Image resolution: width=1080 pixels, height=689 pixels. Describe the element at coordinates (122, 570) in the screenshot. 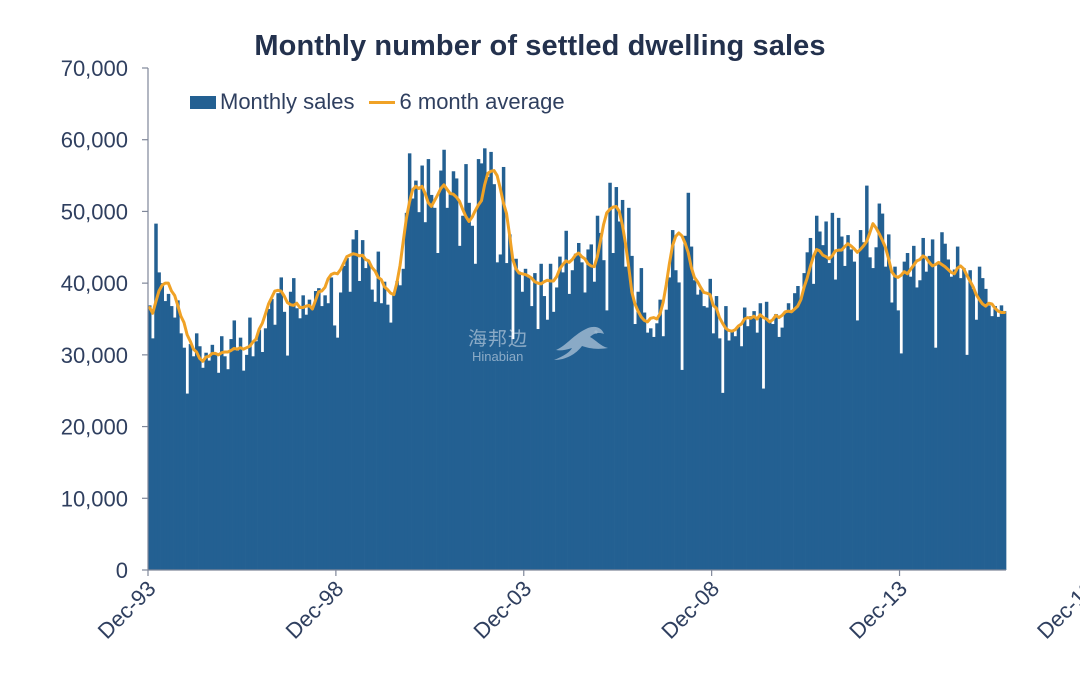

I see `y-tick-label: 0` at that location.